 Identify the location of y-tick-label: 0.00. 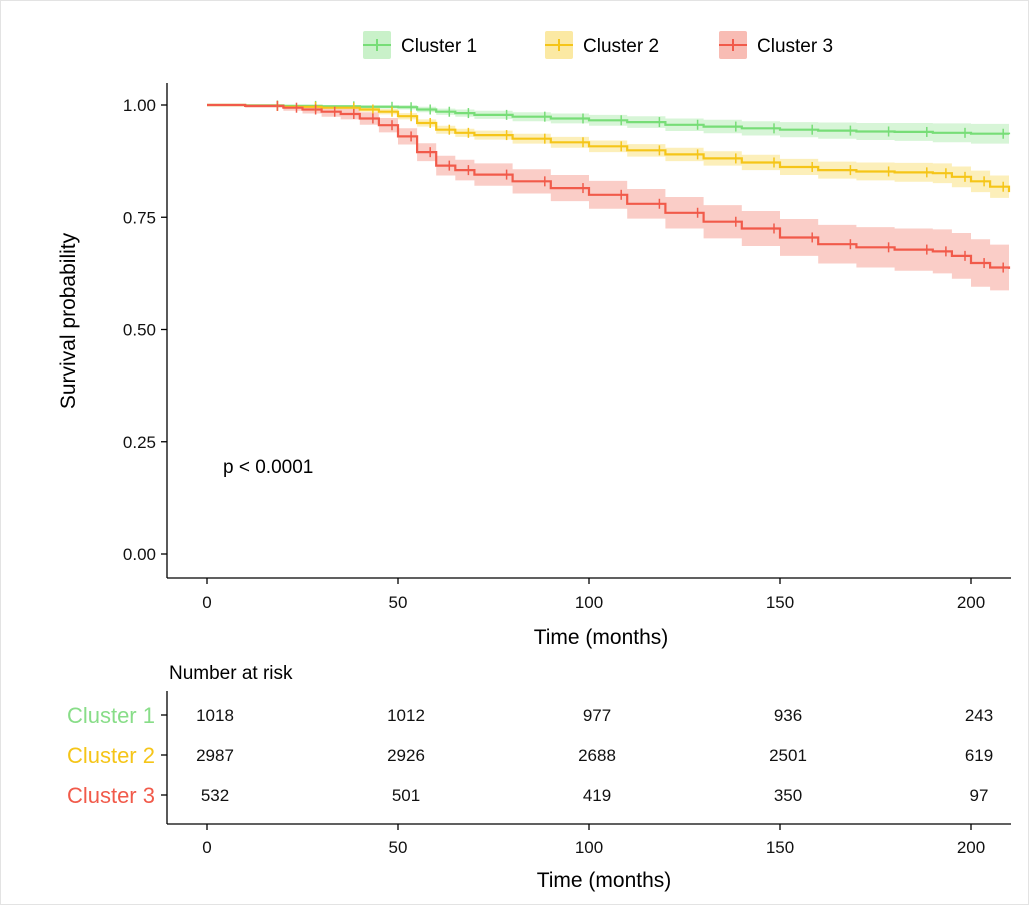
(139, 554).